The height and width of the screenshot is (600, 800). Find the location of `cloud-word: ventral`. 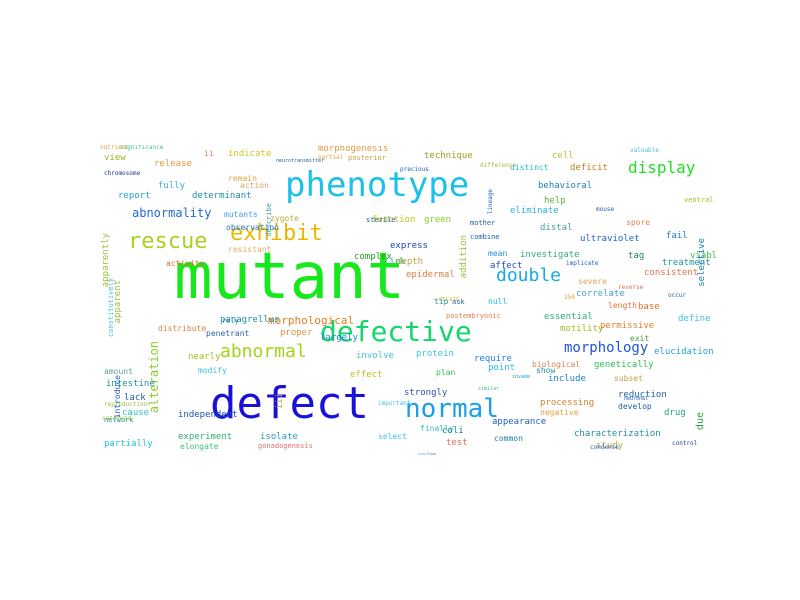

cloud-word: ventral is located at coordinates (699, 200).